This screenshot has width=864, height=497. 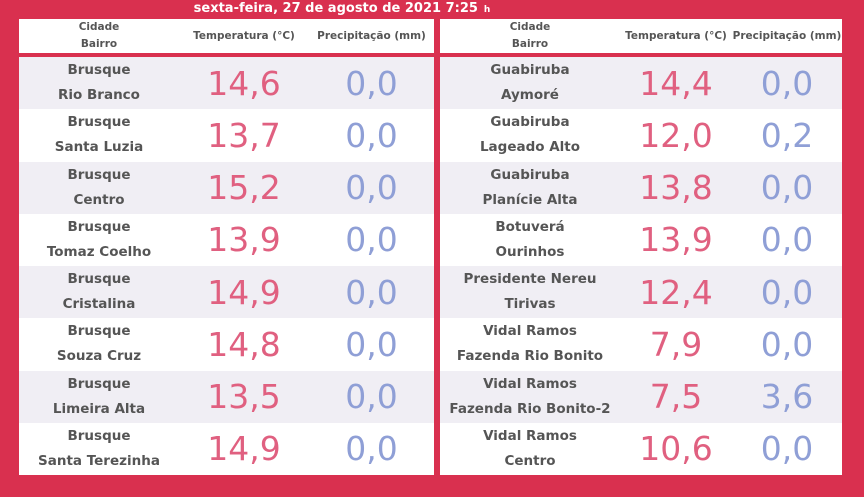 I want to click on table-row: Guabiruba Lageado Alto 12,0 0,2, so click(x=641, y=135).